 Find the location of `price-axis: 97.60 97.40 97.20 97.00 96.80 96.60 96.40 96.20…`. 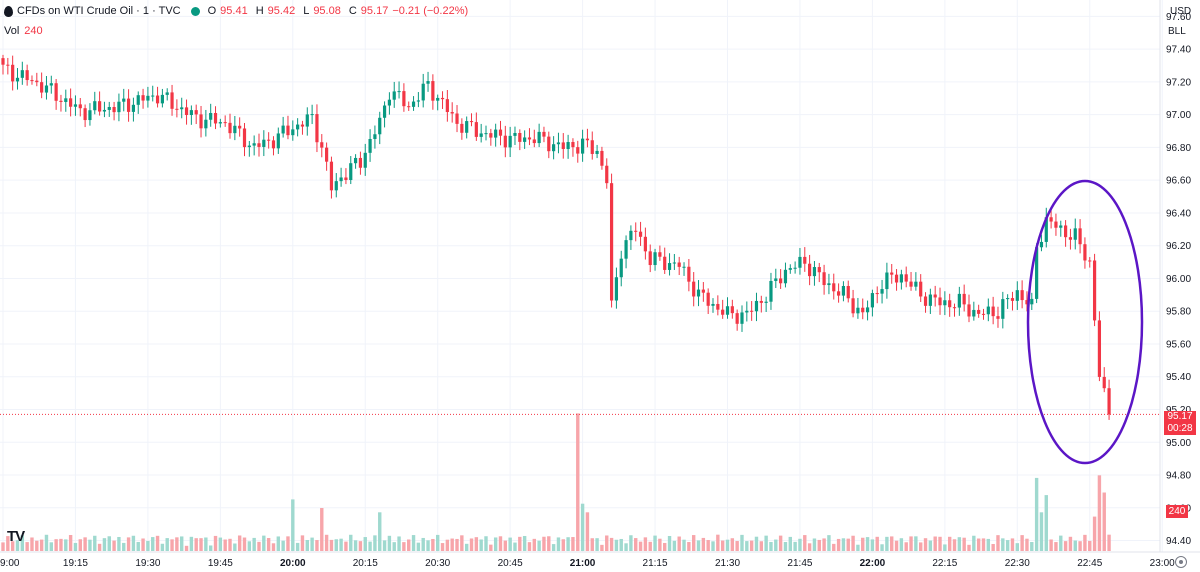

price-axis: 97.60 97.40 97.20 97.00 96.80 96.60 96.40 96.20… is located at coordinates (1178, 279).